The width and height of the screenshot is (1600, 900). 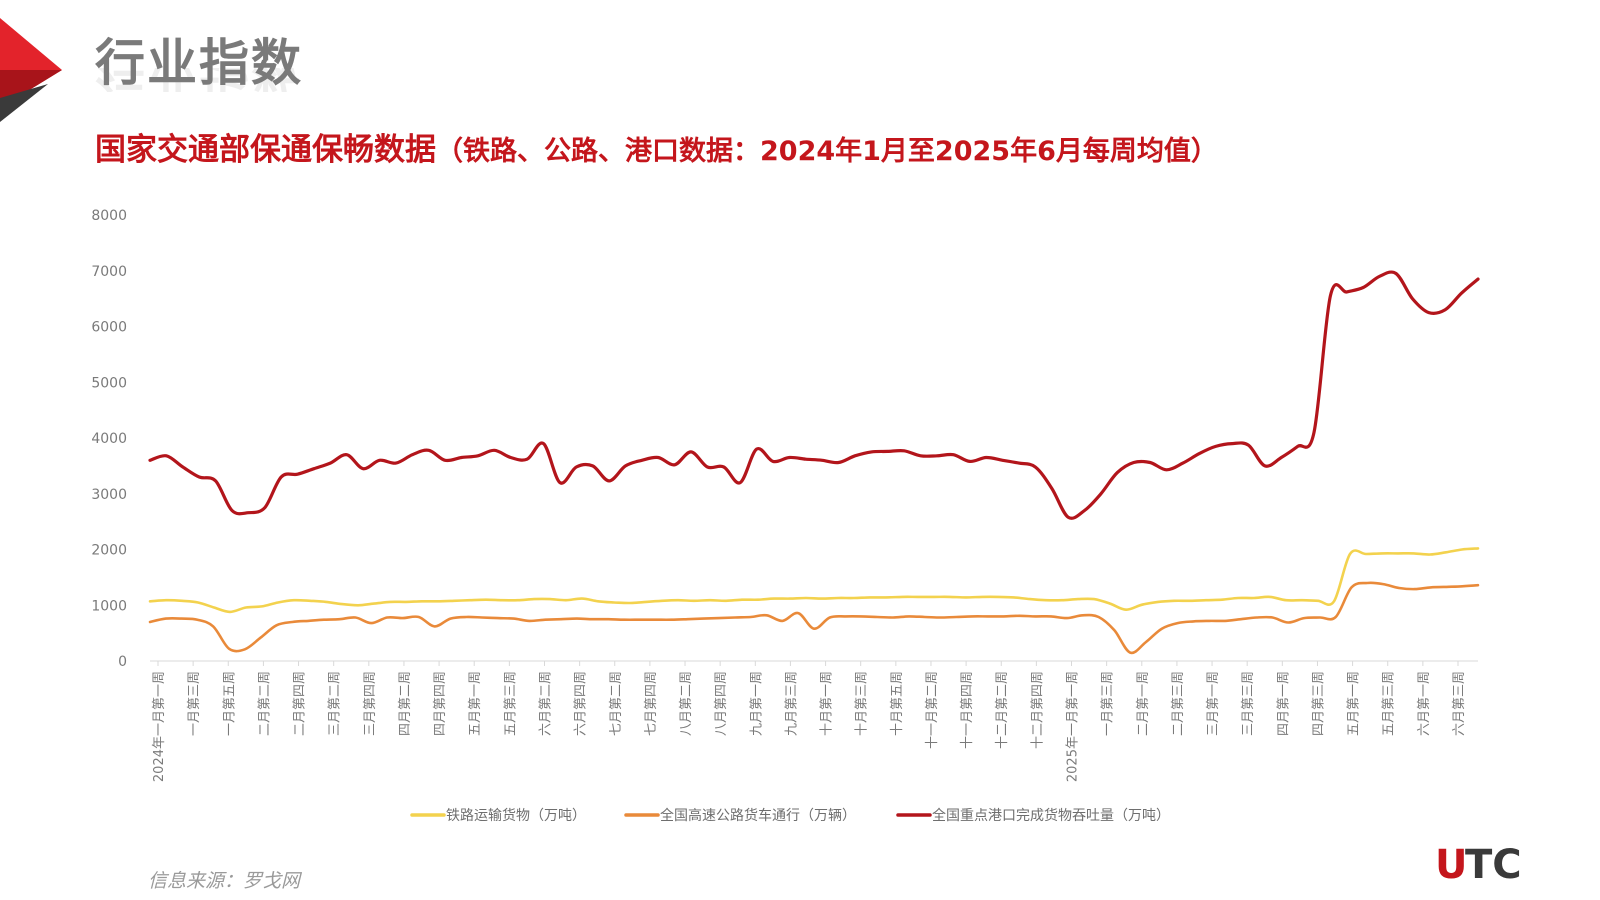 What do you see at coordinates (791, 703) in the screenshot?
I see `x-tick-label: 九月第三周` at bounding box center [791, 703].